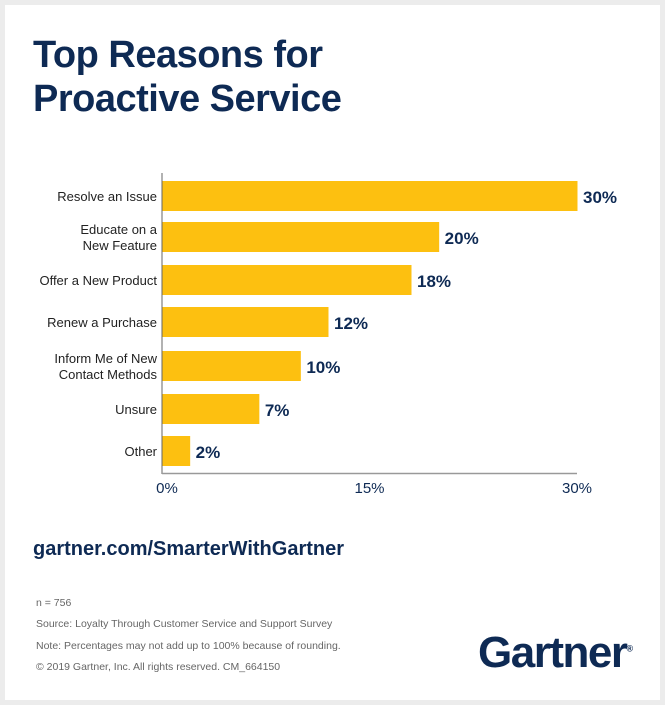  What do you see at coordinates (167, 488) in the screenshot?
I see `x-tick-label: 0%` at bounding box center [167, 488].